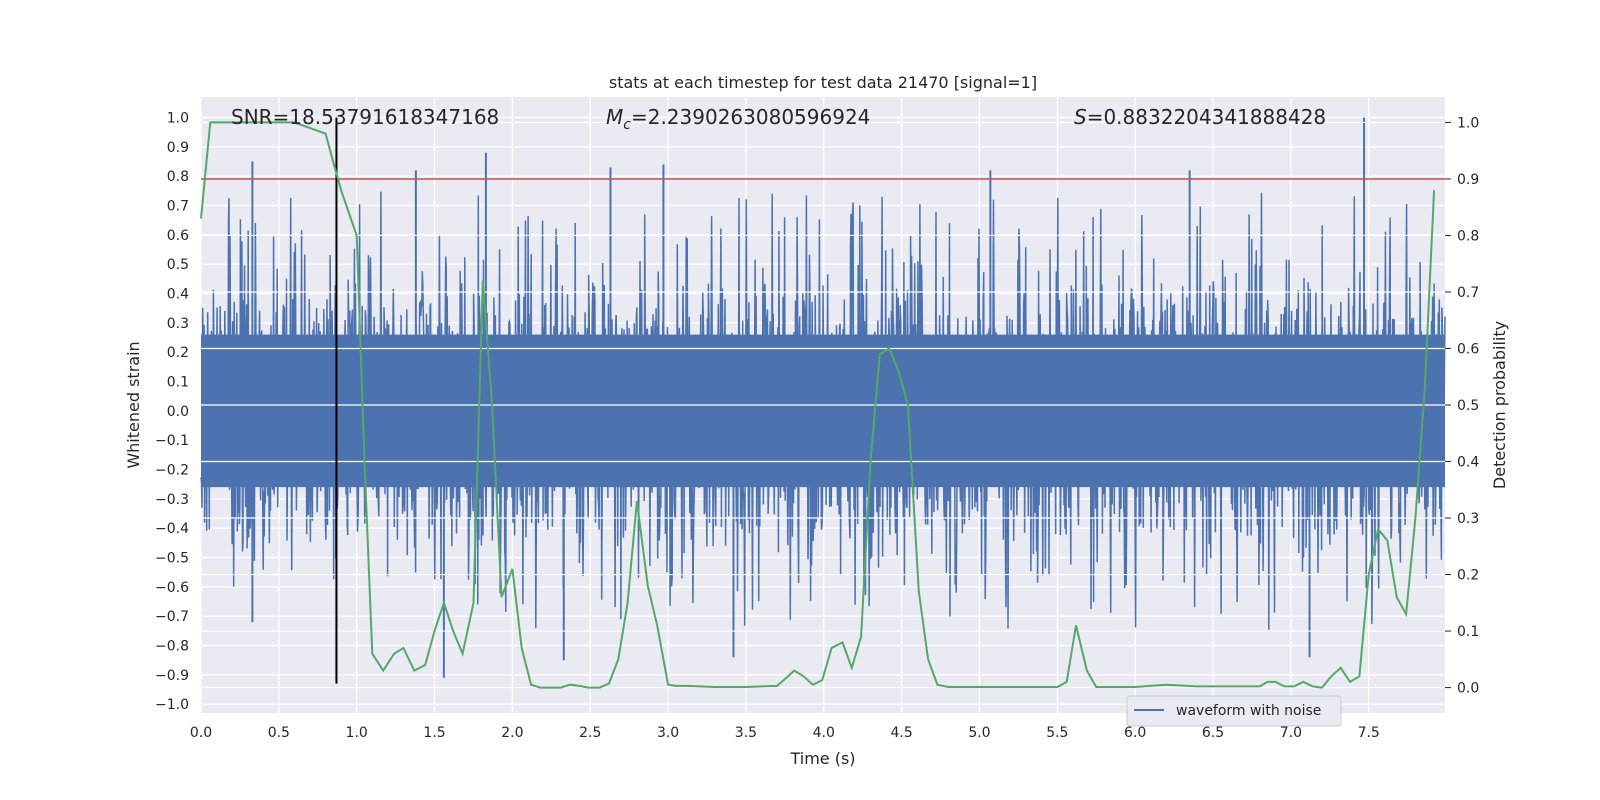 The image size is (1600, 800). What do you see at coordinates (434, 733) in the screenshot?
I see `x-tick-label: 1.5` at bounding box center [434, 733].